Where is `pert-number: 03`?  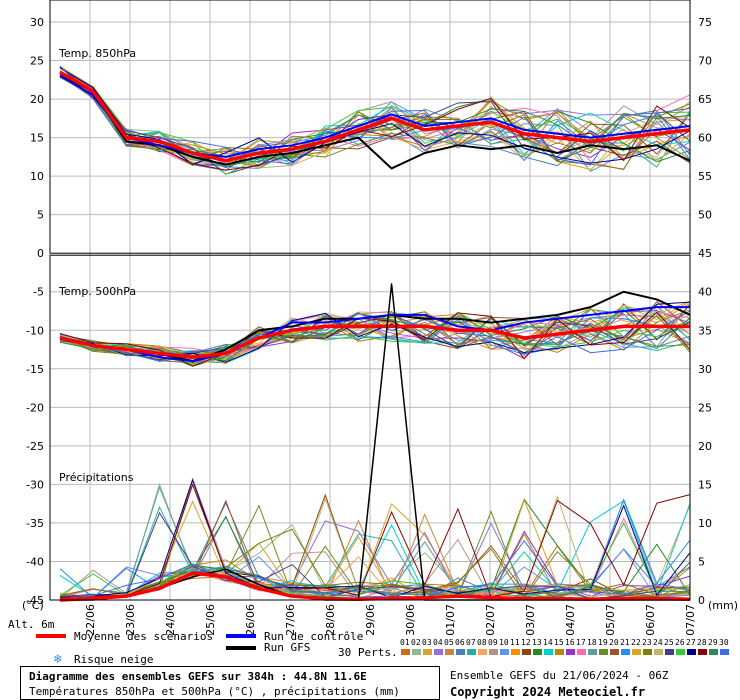
pert-number: 03 is located at coordinates (427, 642).